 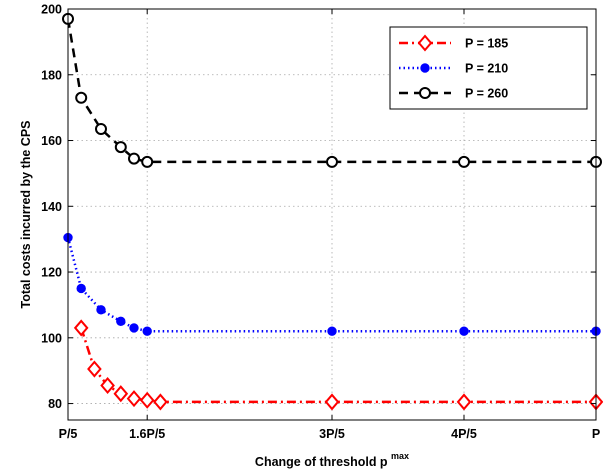 I want to click on legend-label: P = 210, so click(x=486, y=69).